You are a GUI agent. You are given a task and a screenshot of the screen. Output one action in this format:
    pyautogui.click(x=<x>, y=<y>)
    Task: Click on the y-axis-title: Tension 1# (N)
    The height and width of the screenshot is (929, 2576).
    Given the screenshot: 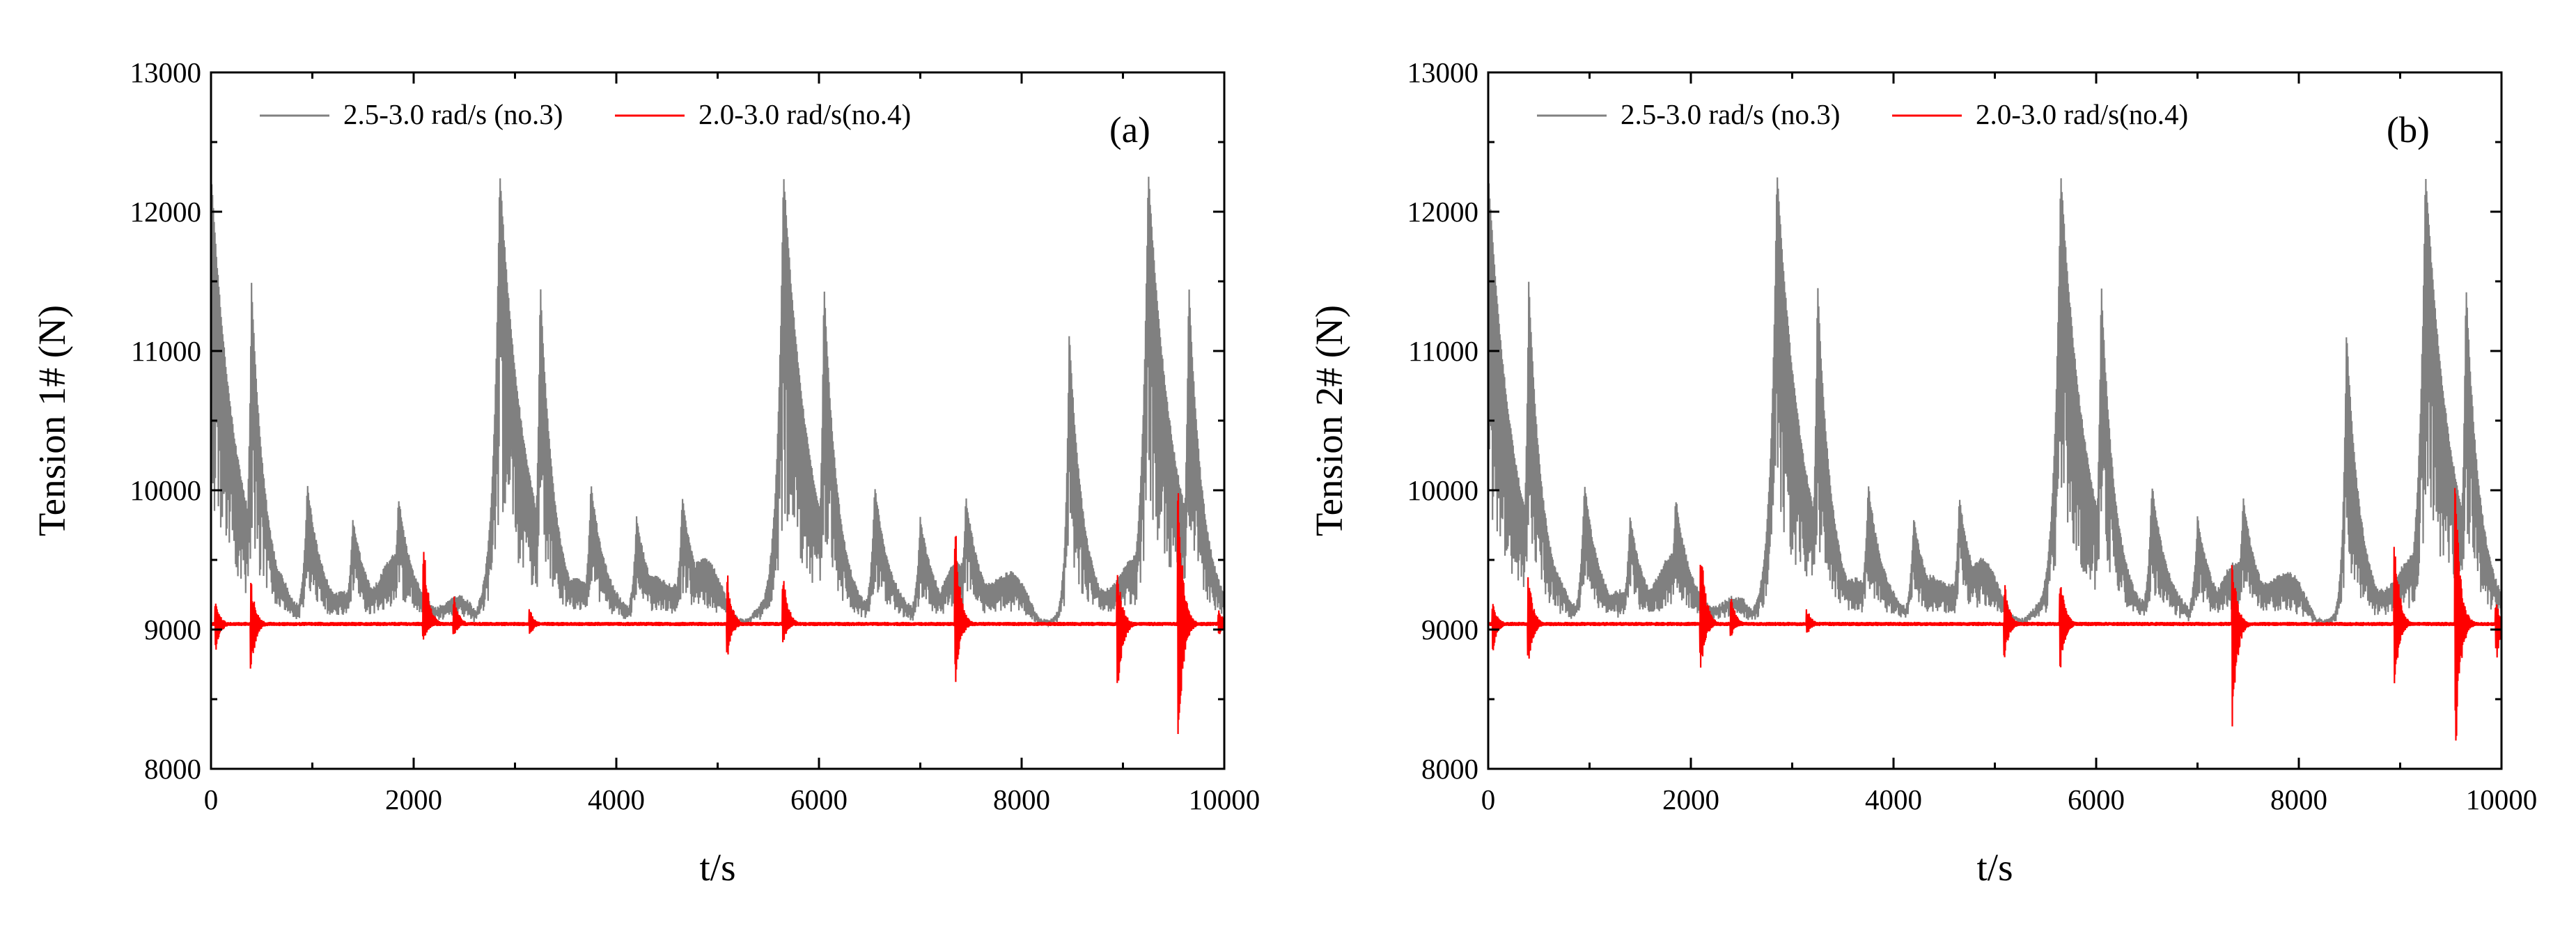 What is the action you would take?
    pyautogui.click(x=52, y=420)
    